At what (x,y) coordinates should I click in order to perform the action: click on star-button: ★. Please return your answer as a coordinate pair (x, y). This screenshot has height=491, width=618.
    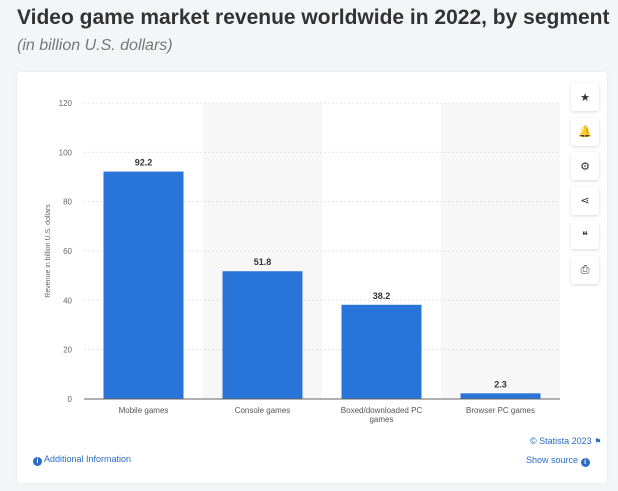
    Looking at the image, I should click on (585, 97).